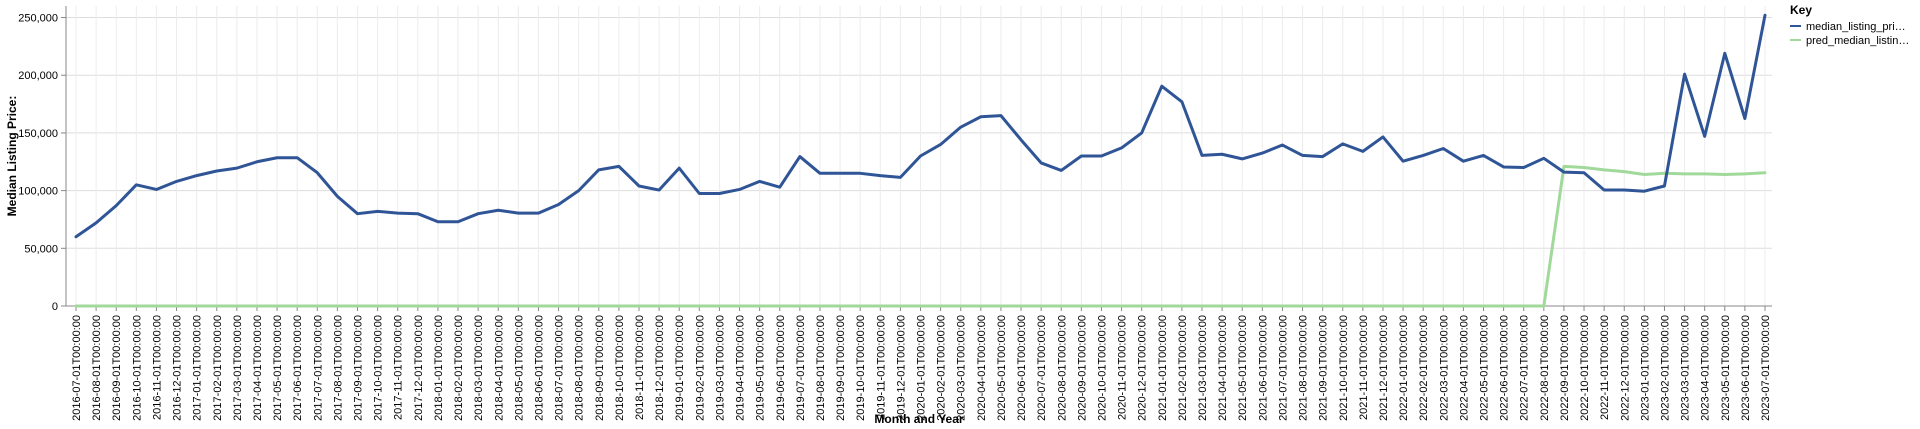 This screenshot has height=429, width=1920. I want to click on x-tick-label: 2021-04-01T00:00:00, so click(1223, 368).